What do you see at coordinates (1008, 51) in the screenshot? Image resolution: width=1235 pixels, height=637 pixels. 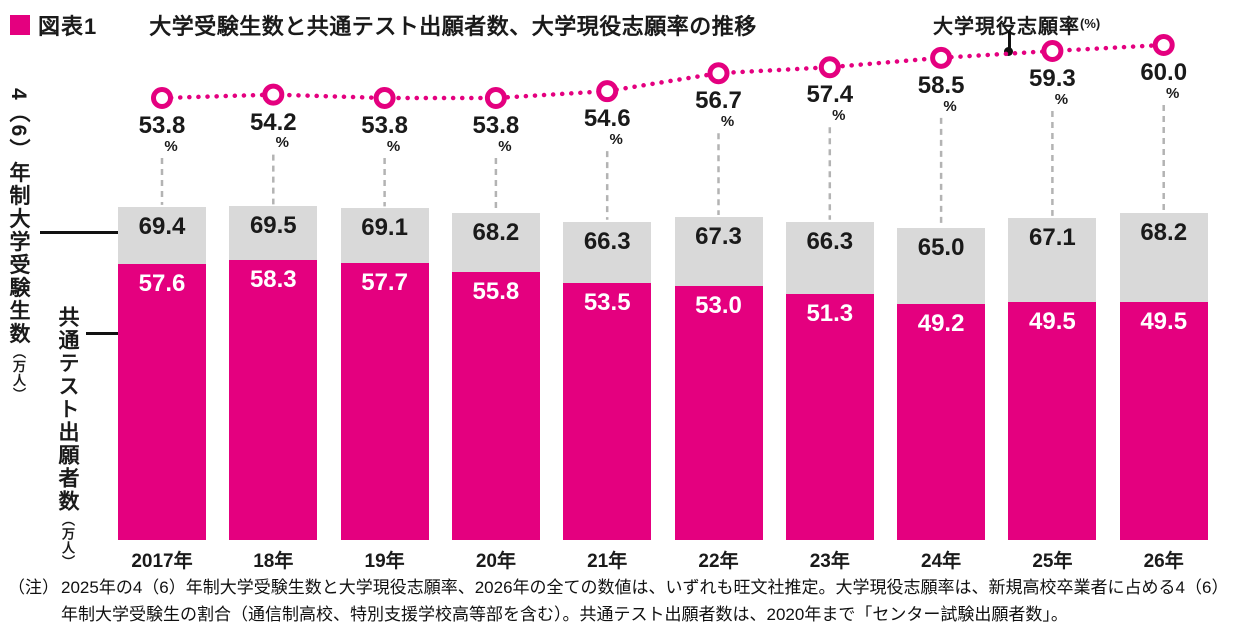 I see `legend-pointer-dot` at bounding box center [1008, 51].